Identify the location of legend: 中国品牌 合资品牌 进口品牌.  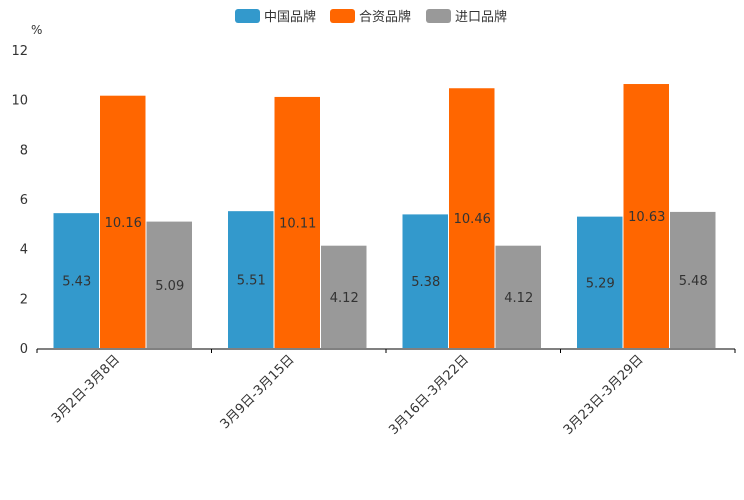
(371, 17).